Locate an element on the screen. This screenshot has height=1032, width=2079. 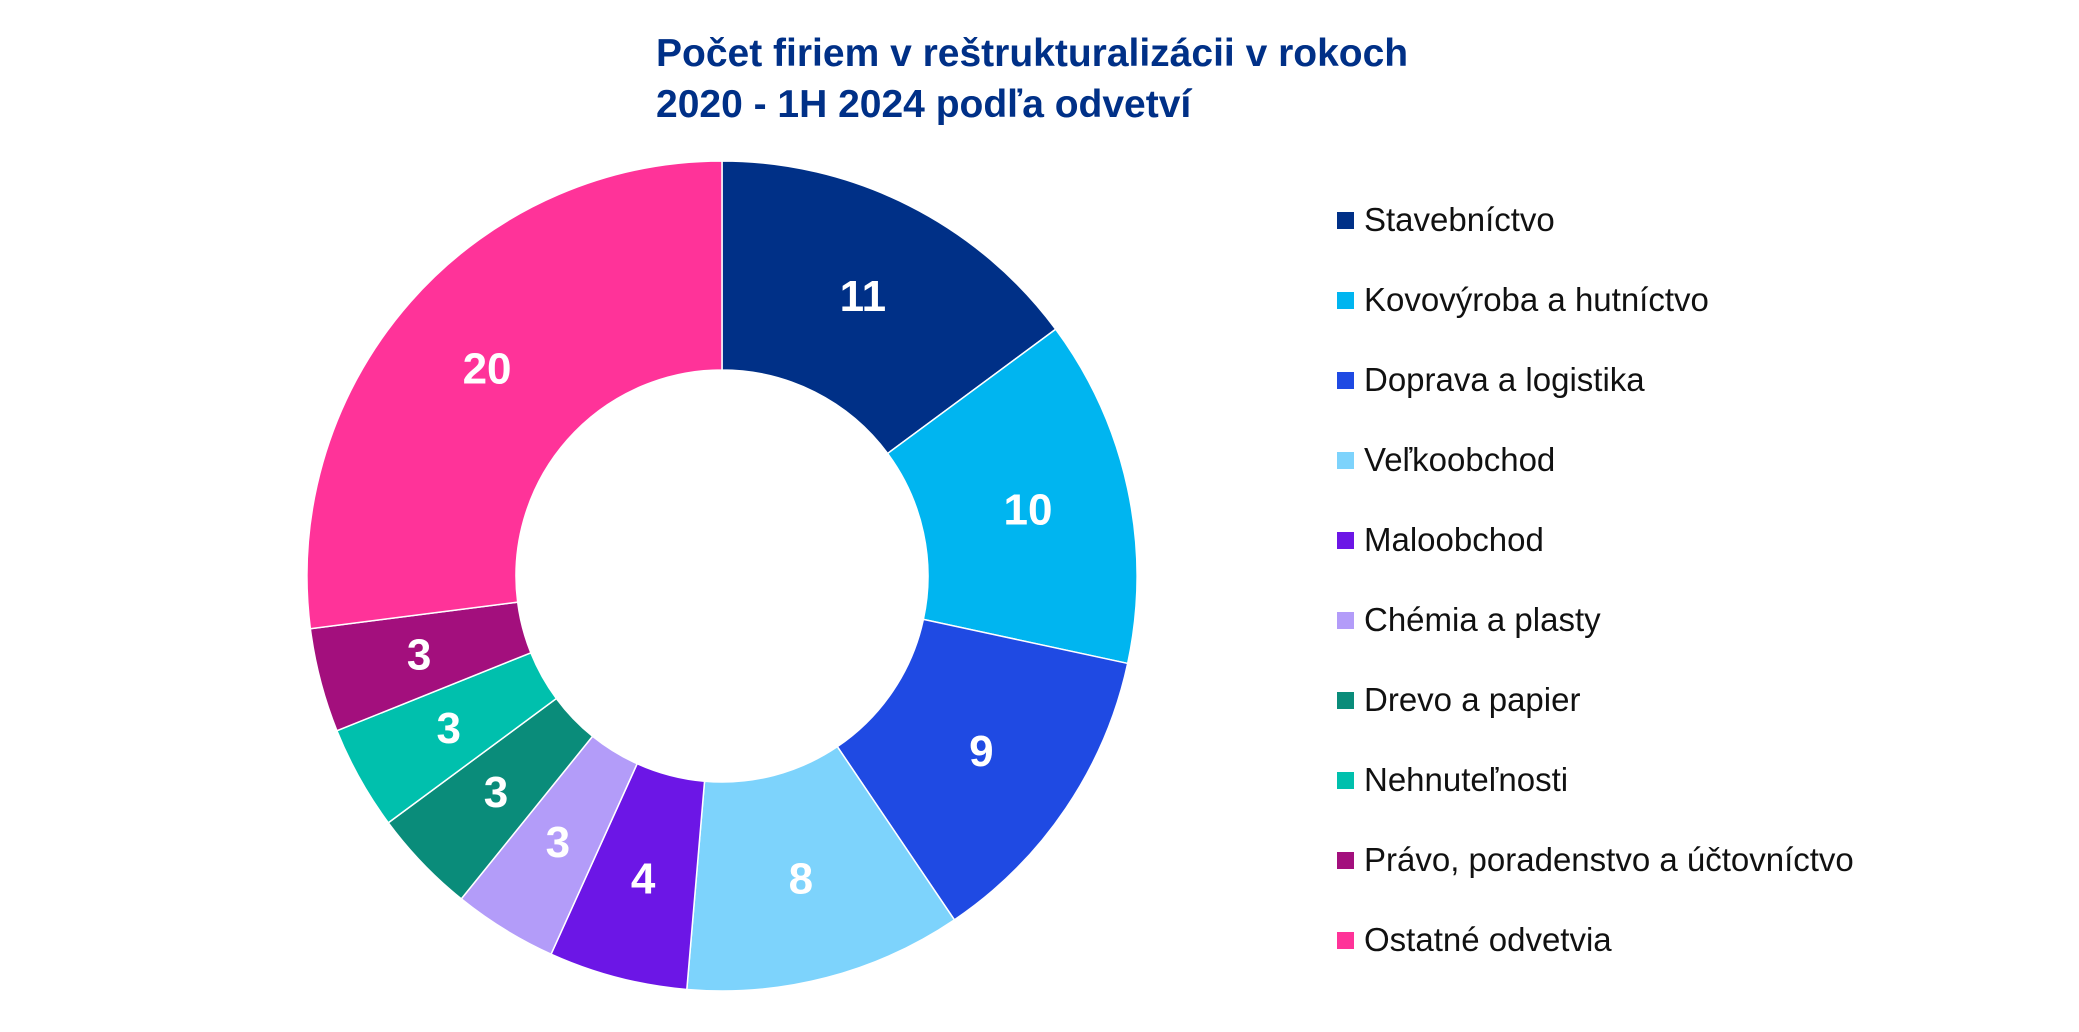
slice-value-label-1: 10 is located at coordinates (1027, 510).